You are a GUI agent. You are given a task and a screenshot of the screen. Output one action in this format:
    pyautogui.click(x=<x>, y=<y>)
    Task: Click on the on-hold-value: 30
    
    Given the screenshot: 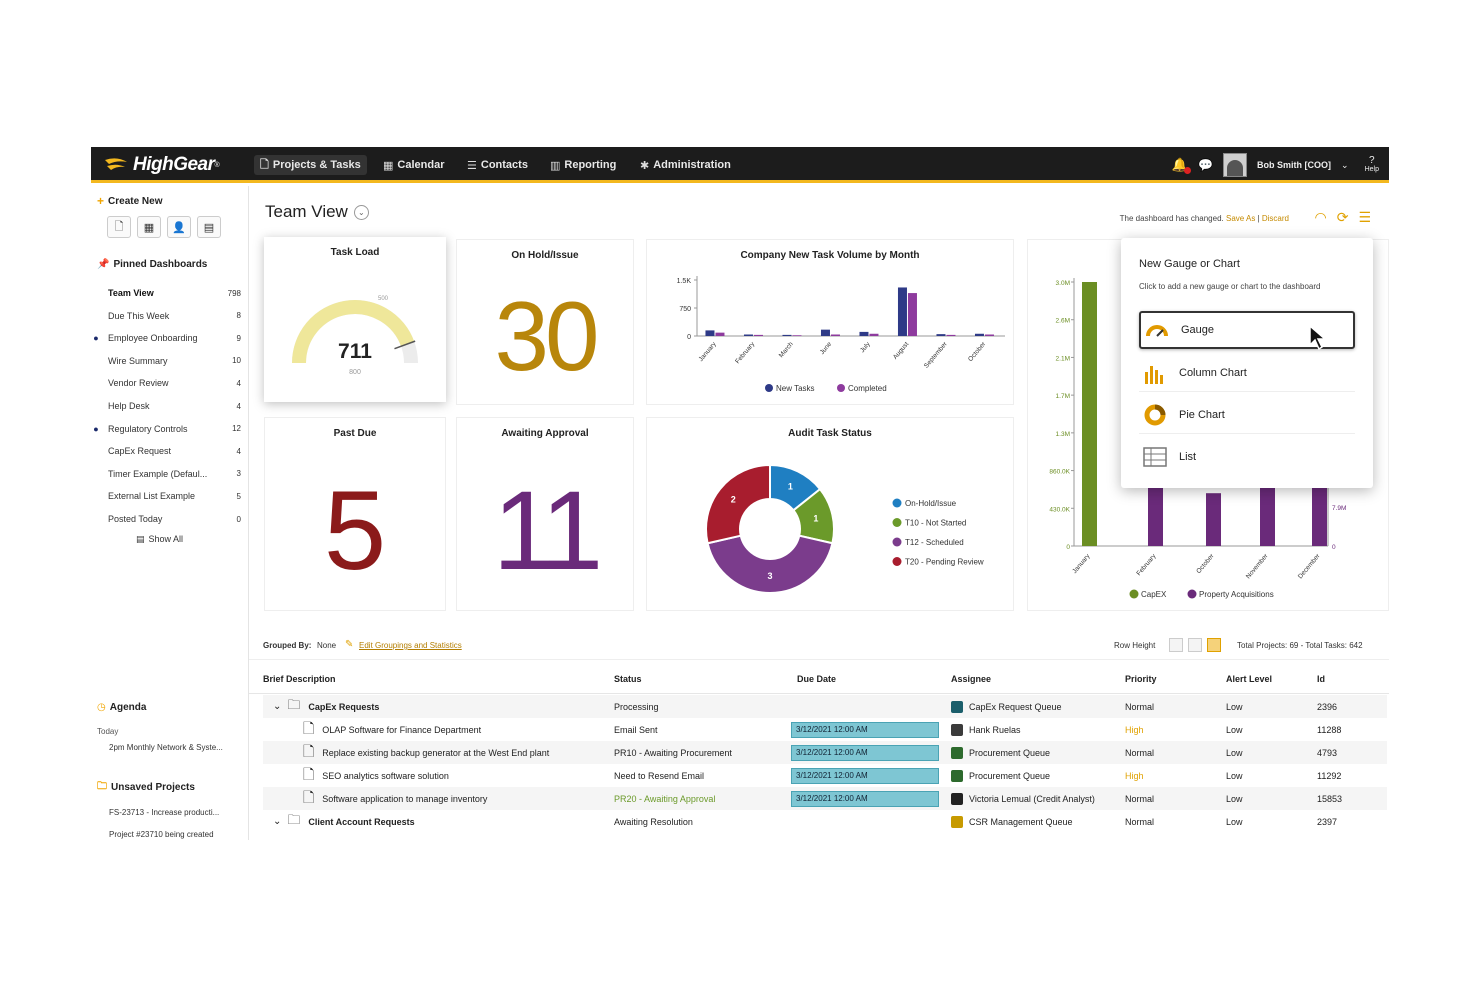 What is the action you would take?
    pyautogui.click(x=546, y=336)
    